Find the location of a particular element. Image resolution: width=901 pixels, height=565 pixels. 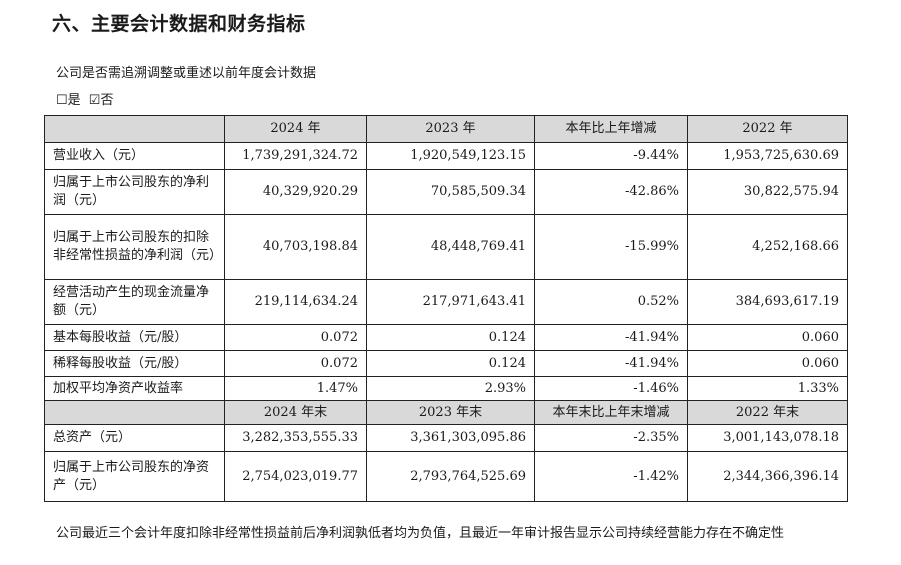

header-cell: 本年末比上年末增减 is located at coordinates (611, 412).